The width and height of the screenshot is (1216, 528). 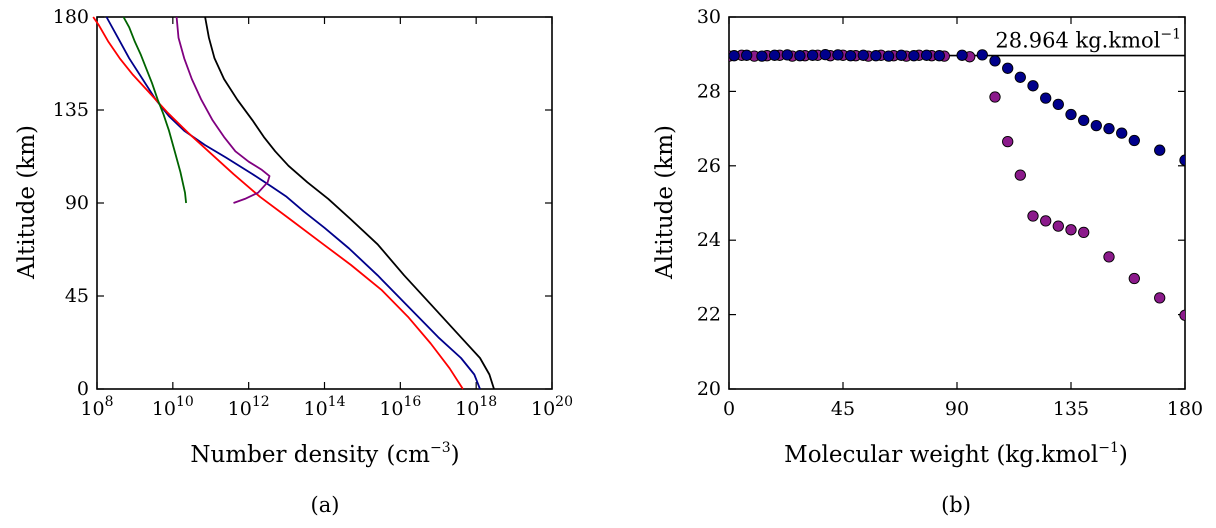 I want to click on x-tick-label-b: 135, so click(x=1071, y=409).